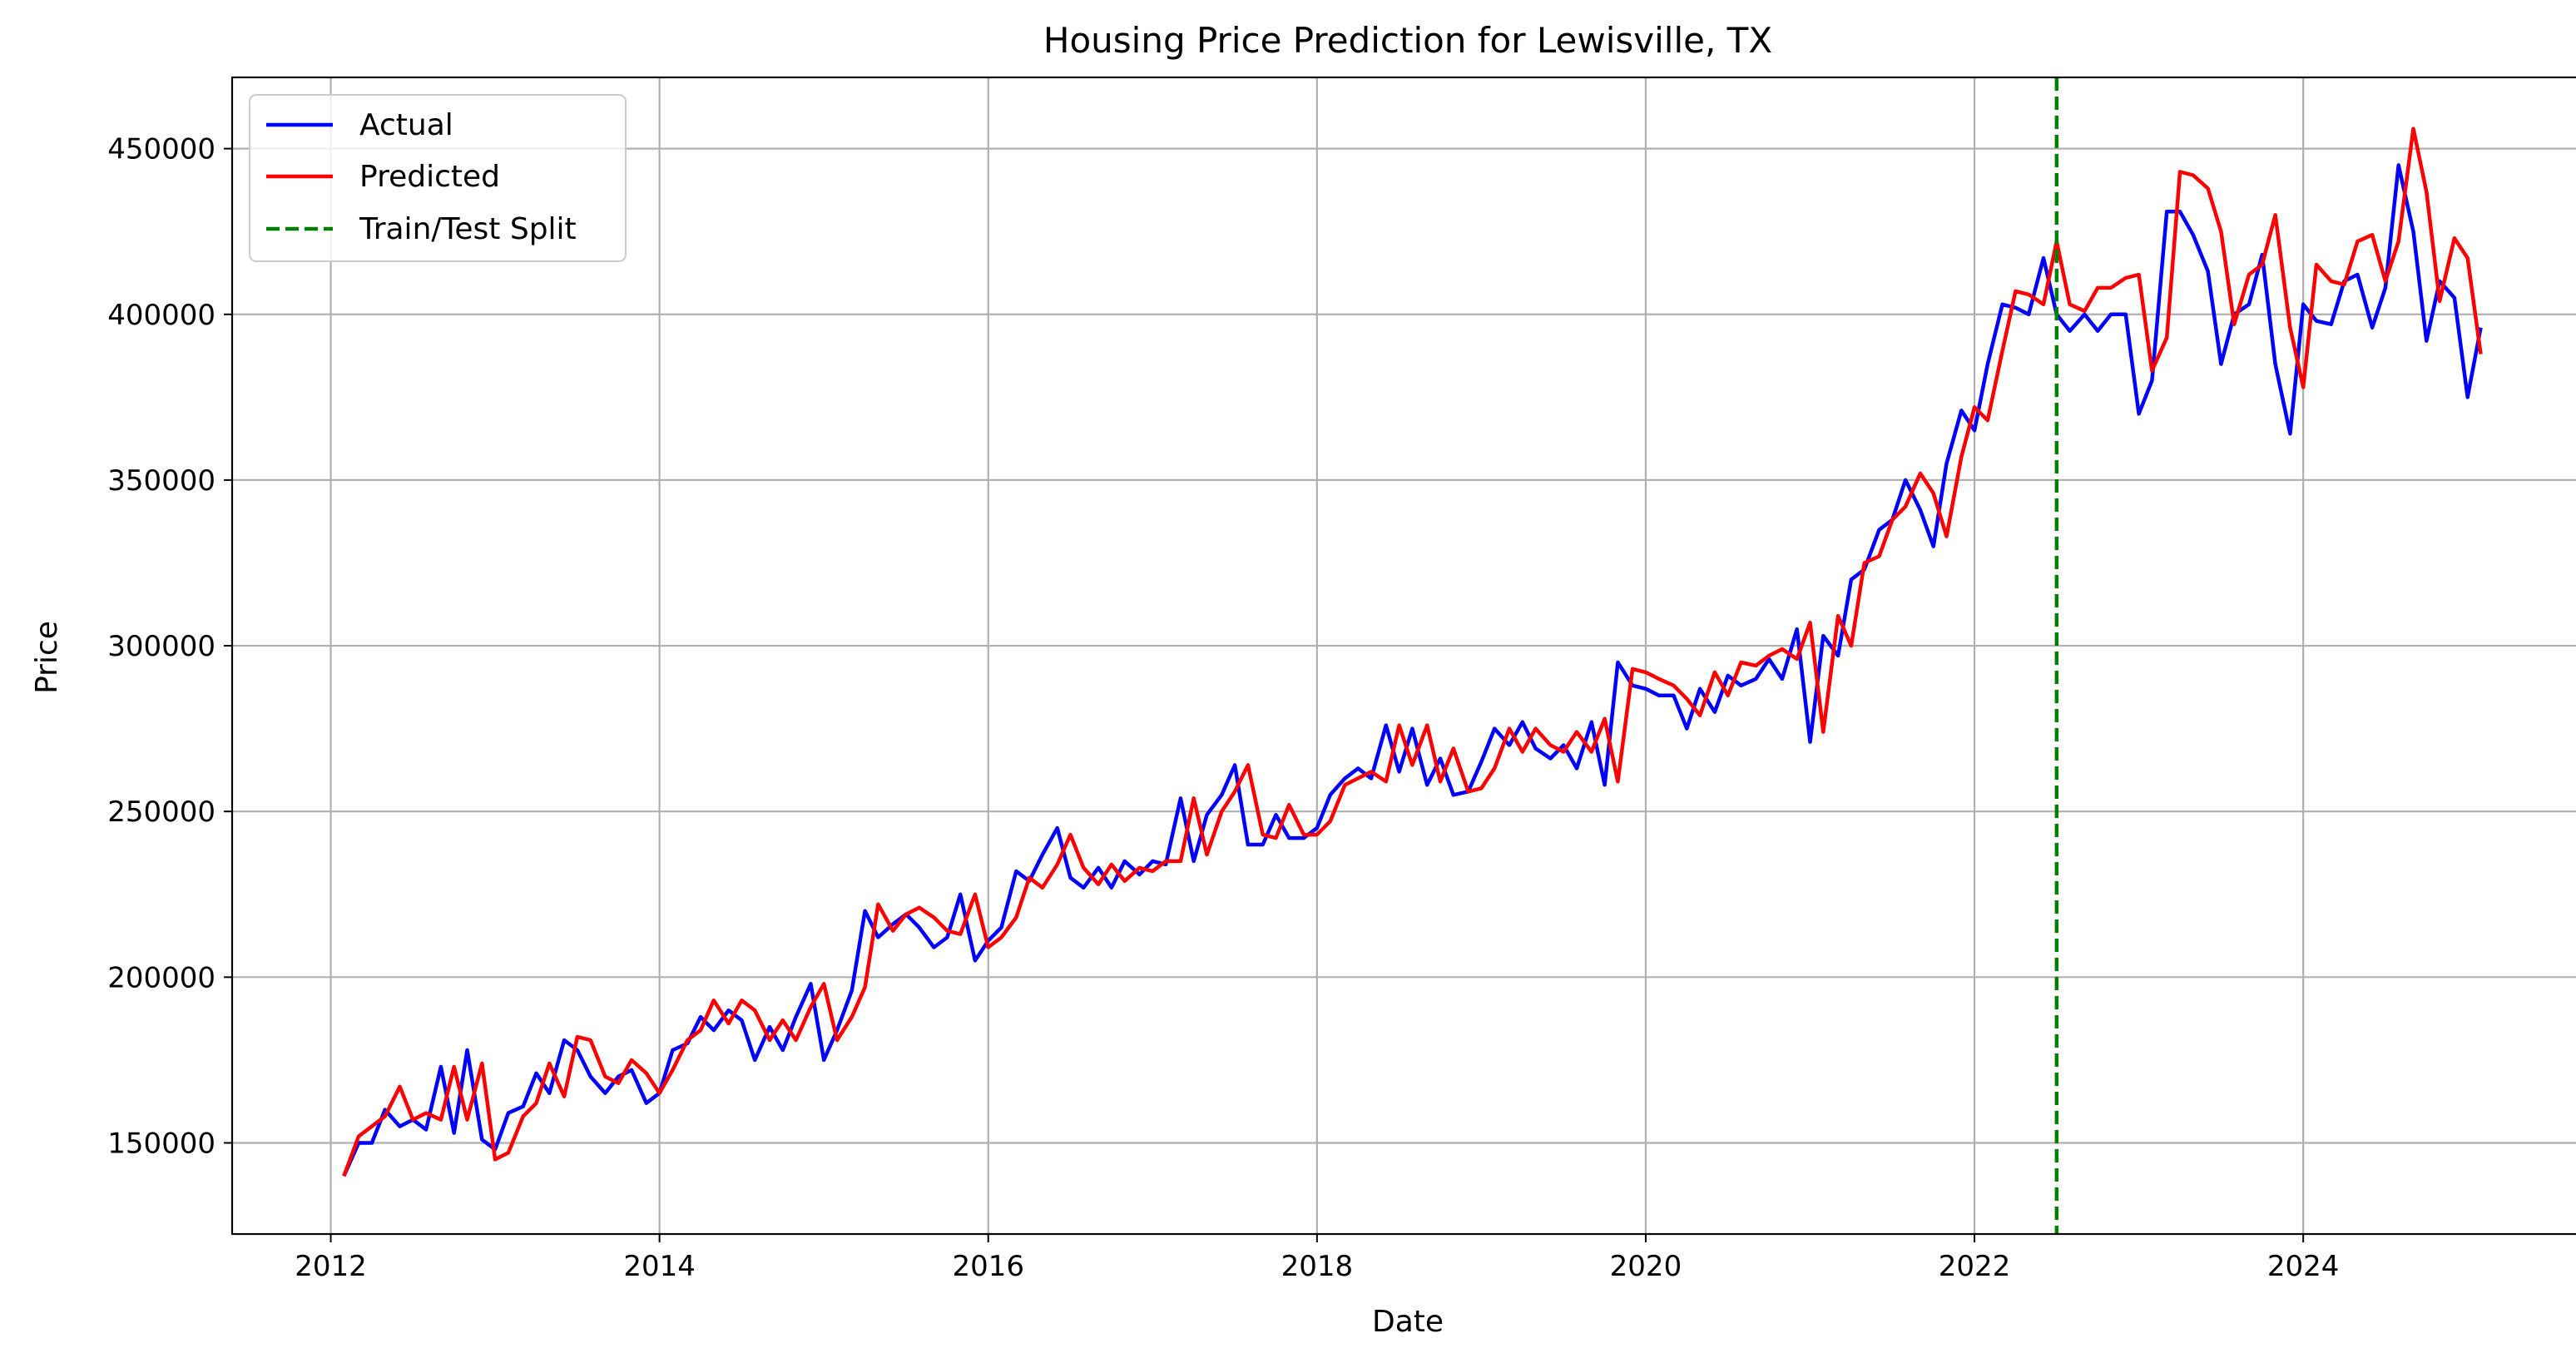 The image size is (2576, 1363). I want to click on legend-box, so click(438, 178).